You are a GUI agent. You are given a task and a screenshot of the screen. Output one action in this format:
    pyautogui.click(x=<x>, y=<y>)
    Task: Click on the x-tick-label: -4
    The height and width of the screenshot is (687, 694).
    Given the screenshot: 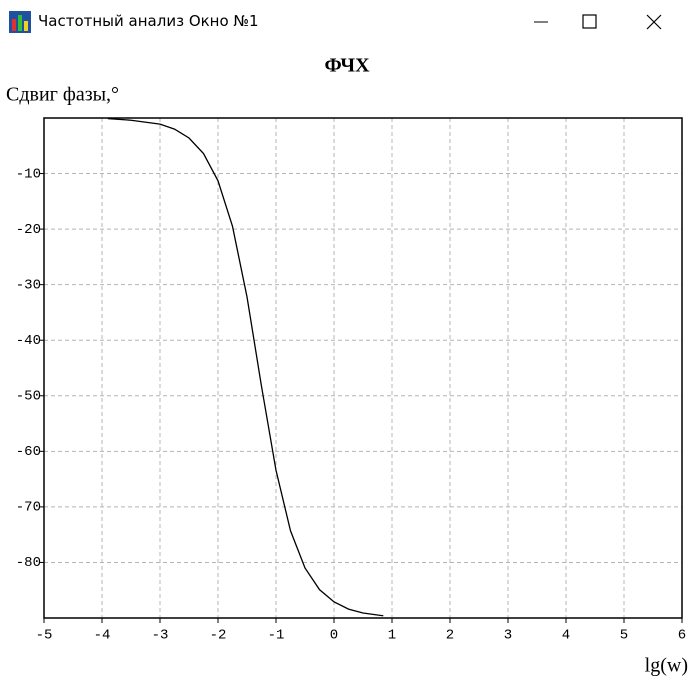 What is the action you would take?
    pyautogui.click(x=102, y=636)
    